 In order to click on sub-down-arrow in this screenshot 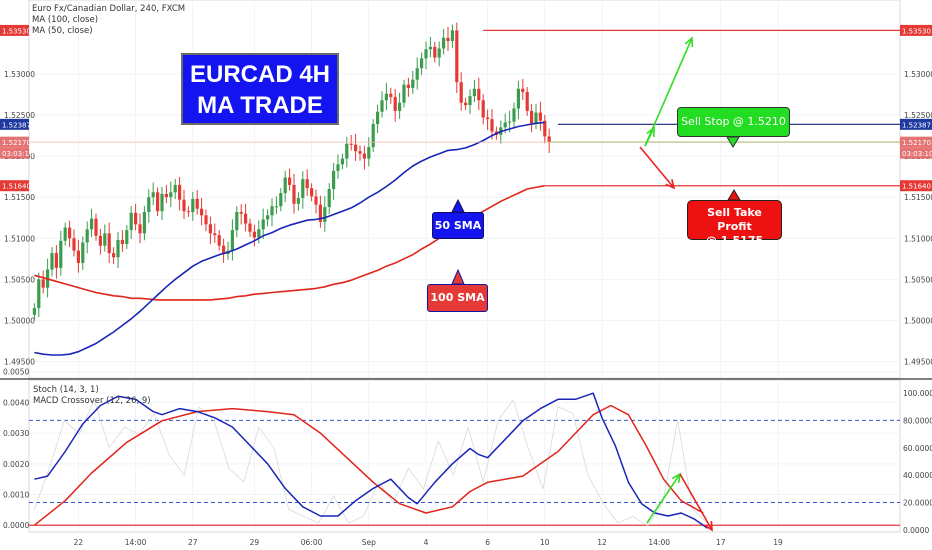, I will do `click(696, 502)`.